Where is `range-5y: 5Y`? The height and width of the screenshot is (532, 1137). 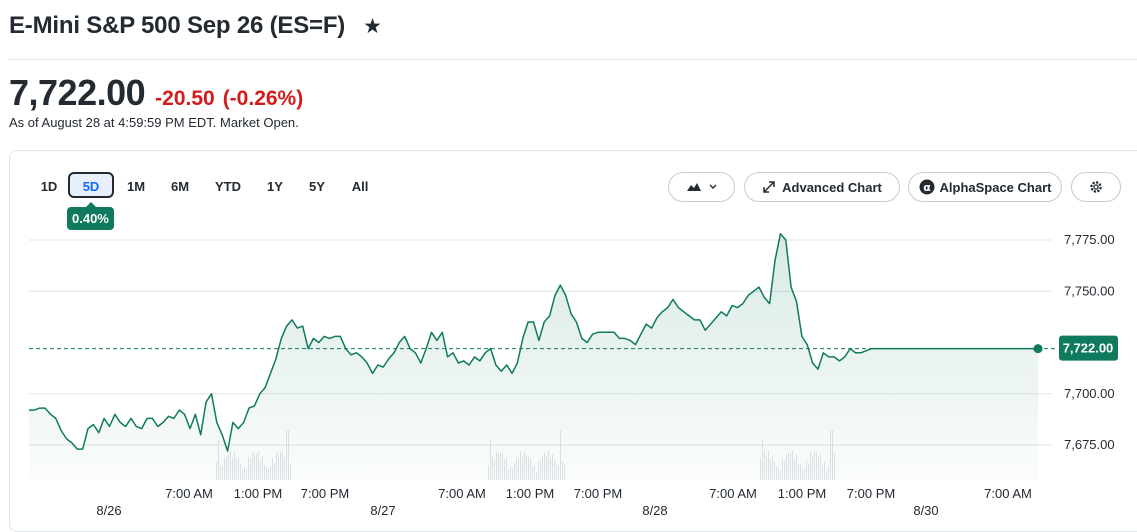 range-5y: 5Y is located at coordinates (317, 186).